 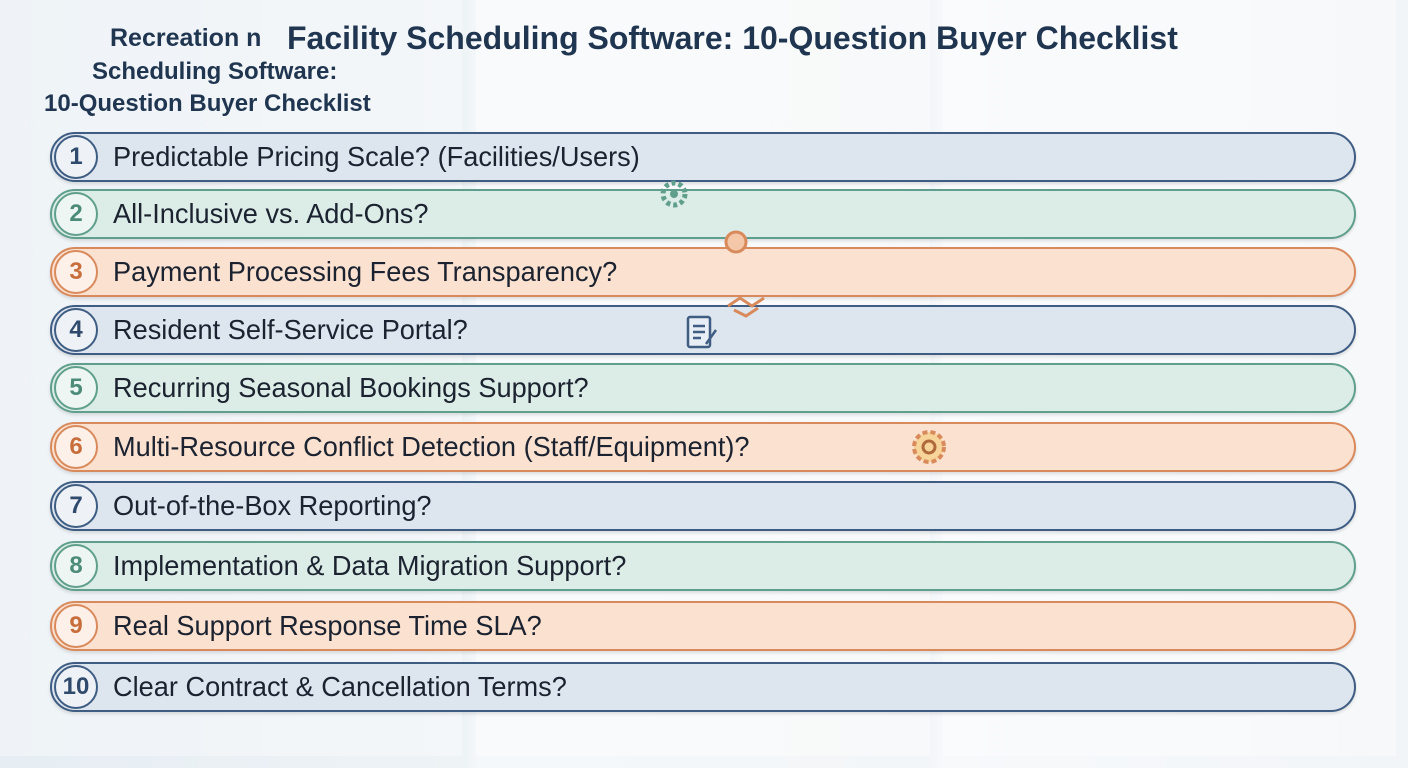 I want to click on header-subtitle: 10-Question Buyer Checklist, so click(x=207, y=103).